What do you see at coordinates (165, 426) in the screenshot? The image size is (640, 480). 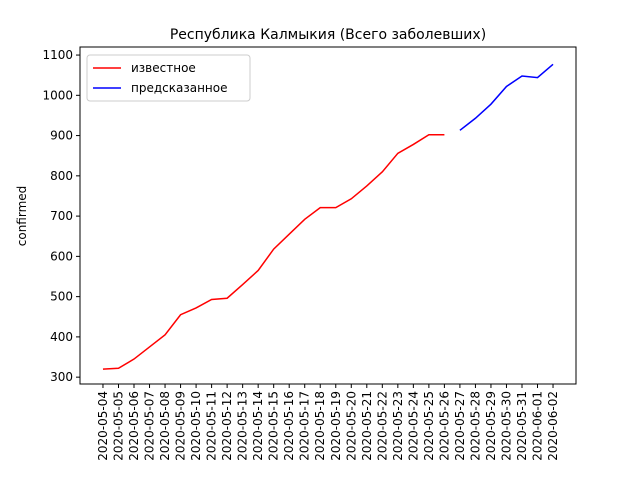 I see `x-tick-label: 2020-05-08` at bounding box center [165, 426].